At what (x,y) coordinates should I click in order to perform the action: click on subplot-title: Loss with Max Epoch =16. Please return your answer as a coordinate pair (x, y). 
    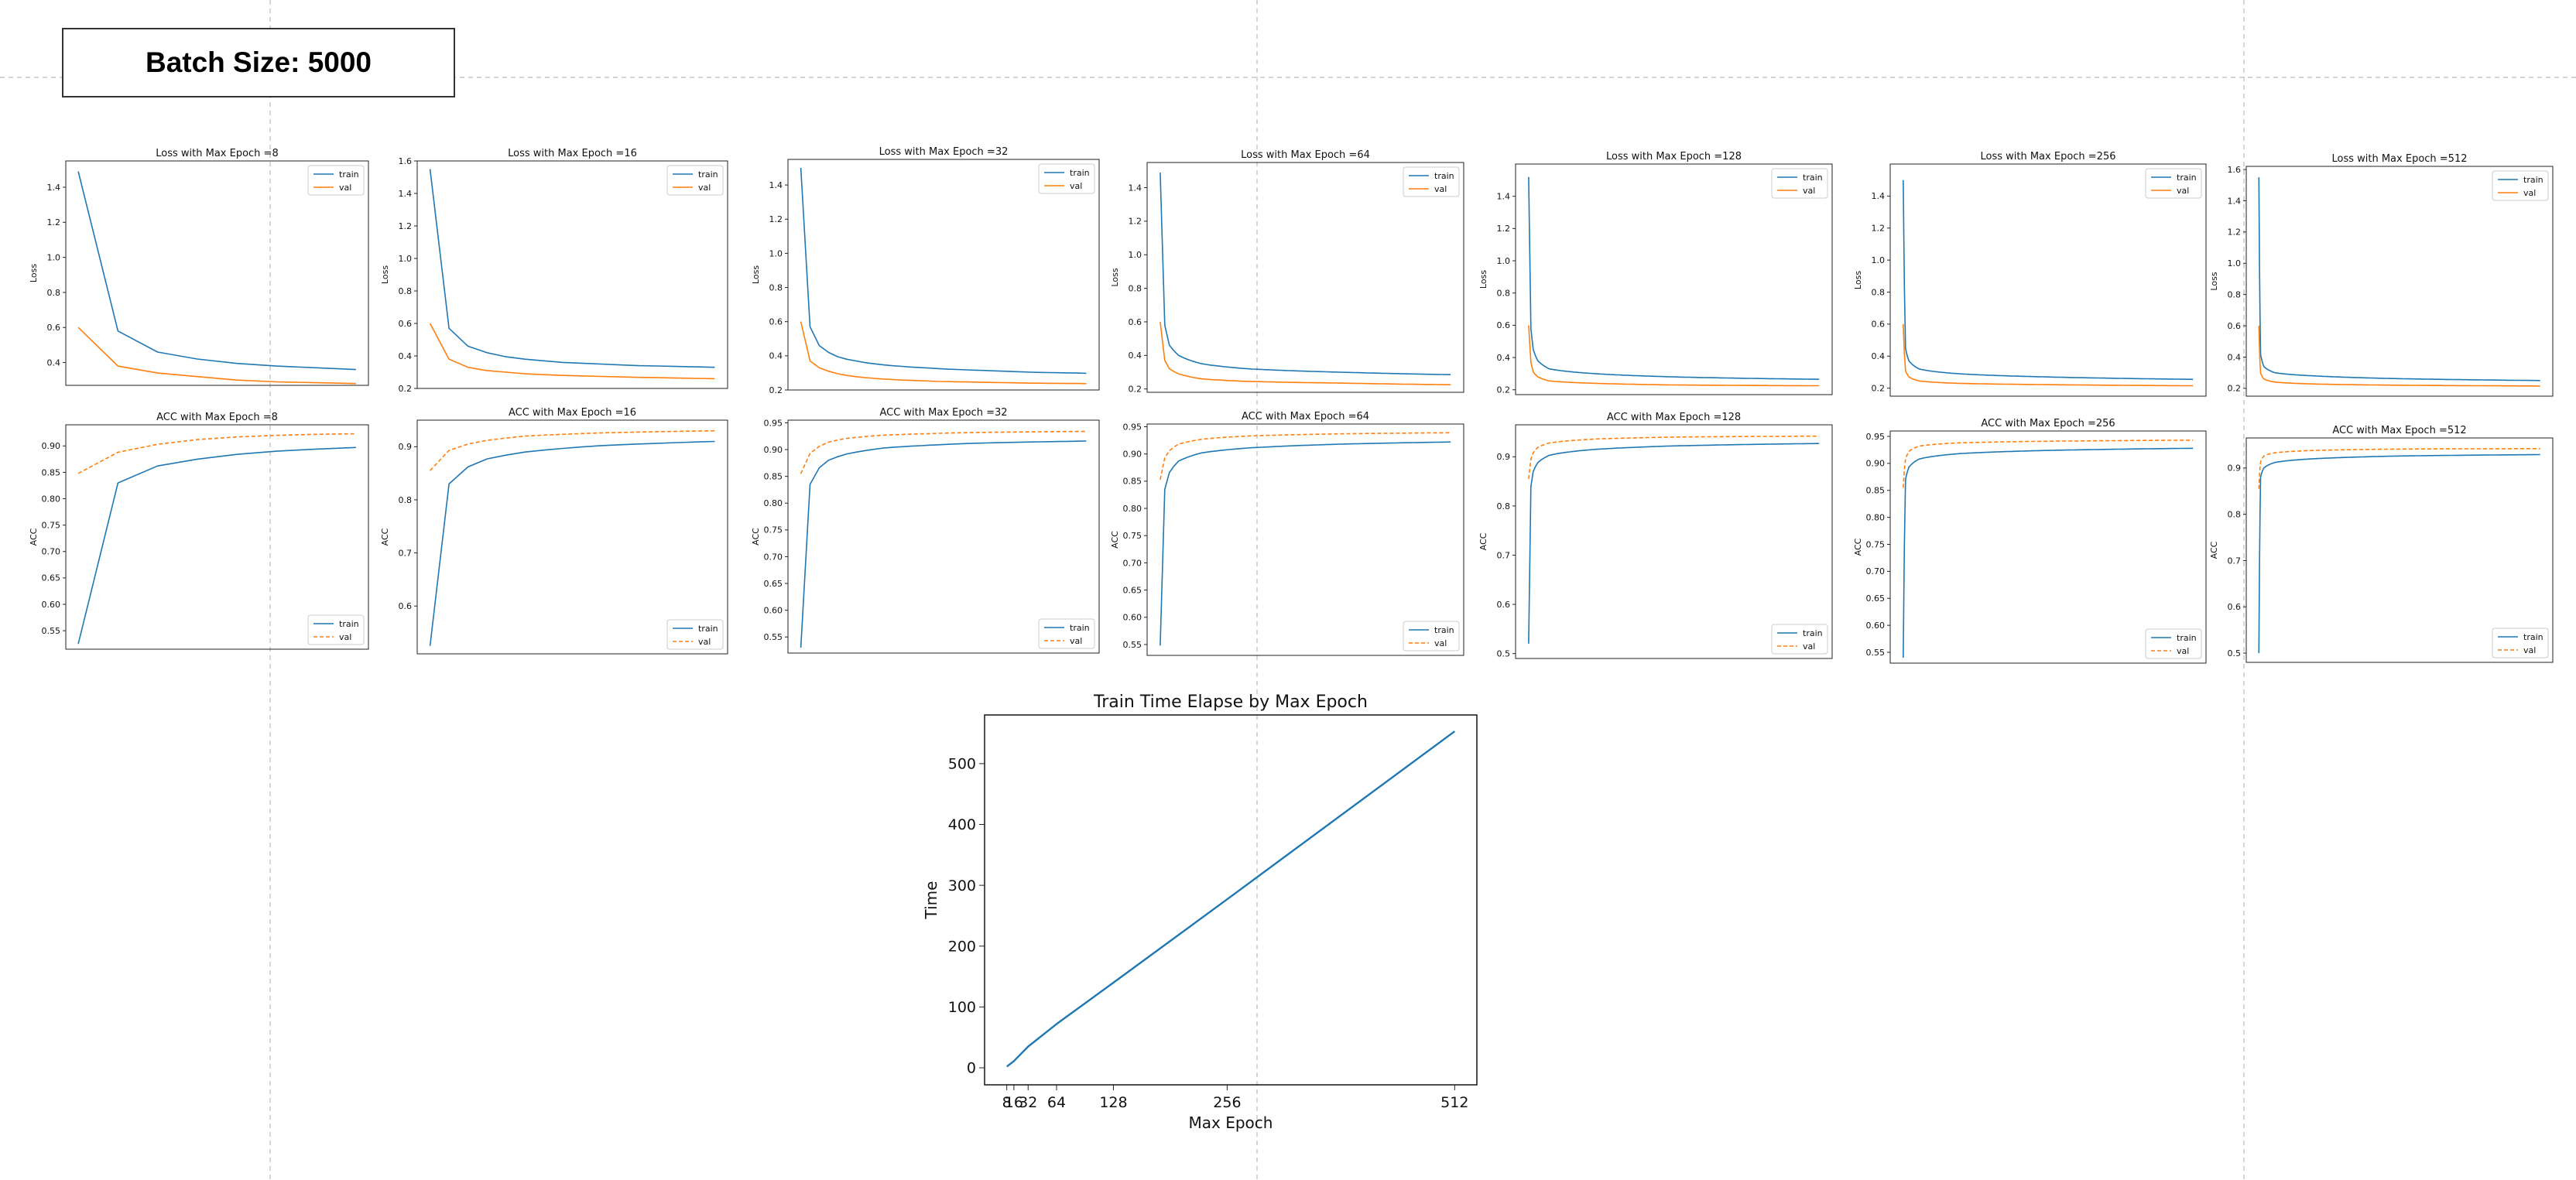
    Looking at the image, I should click on (572, 154).